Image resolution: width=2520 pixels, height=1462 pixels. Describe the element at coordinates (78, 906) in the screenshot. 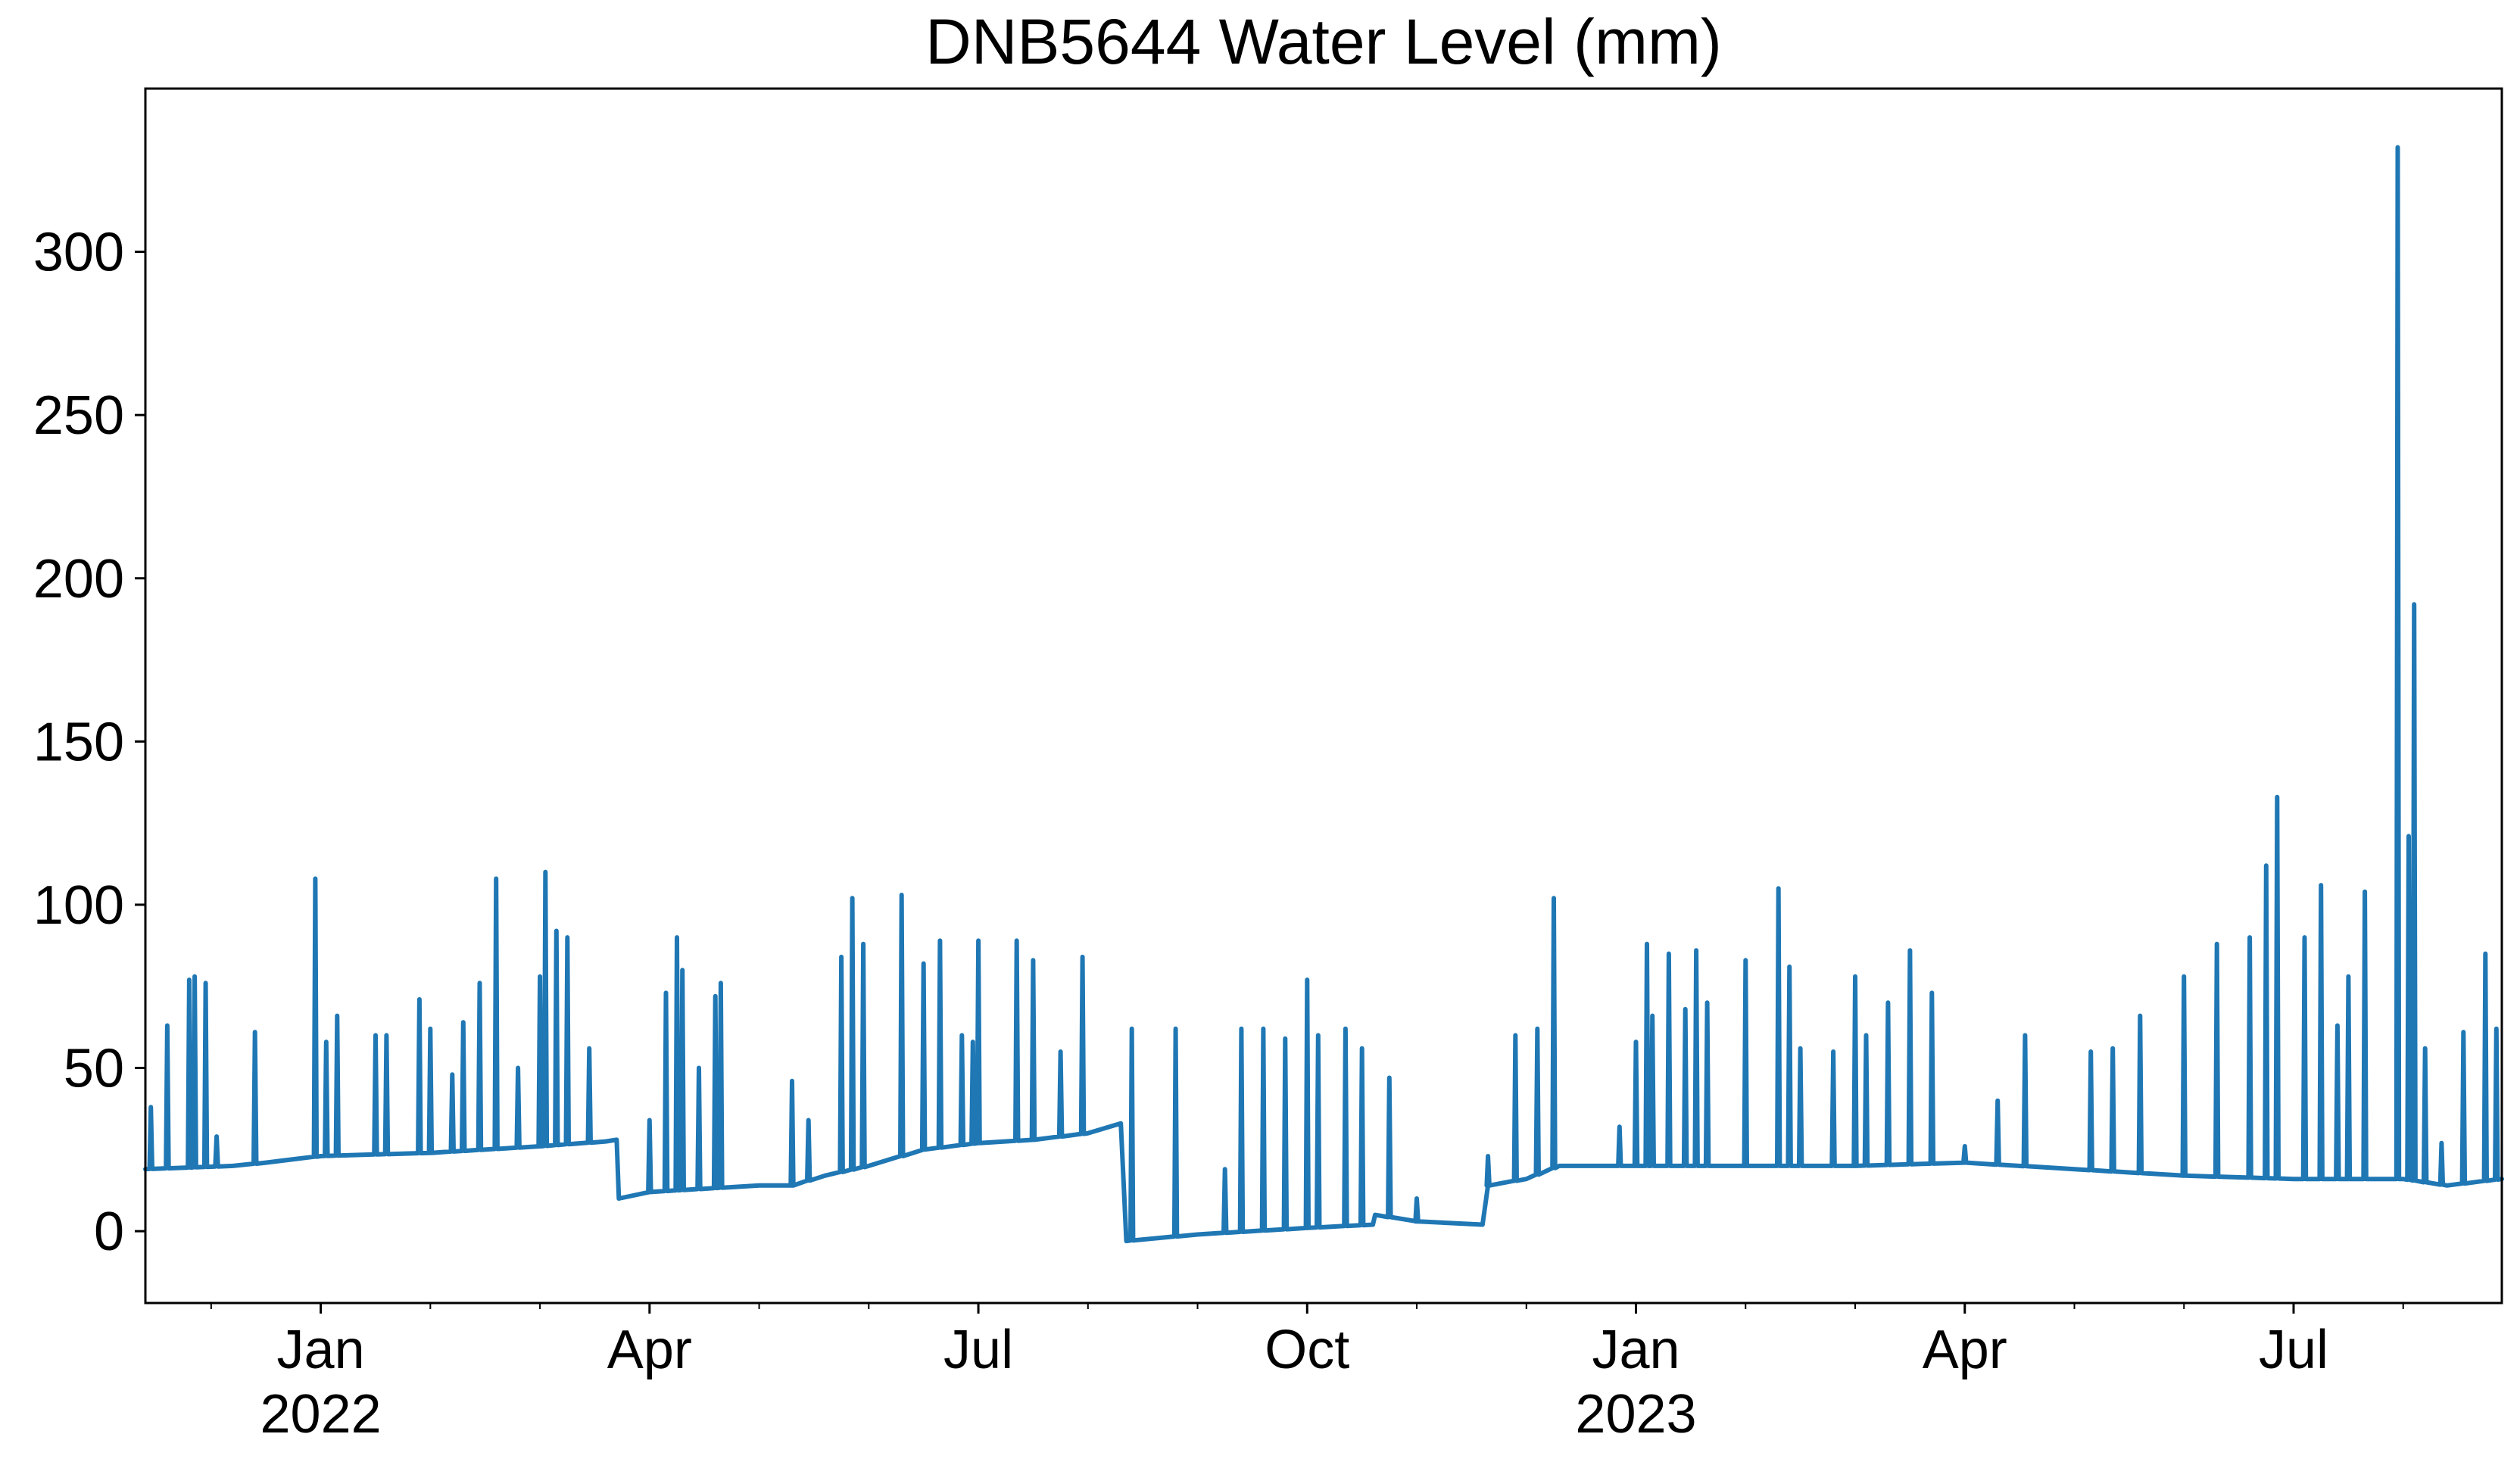

I see `y-tick-label-100: 100` at that location.